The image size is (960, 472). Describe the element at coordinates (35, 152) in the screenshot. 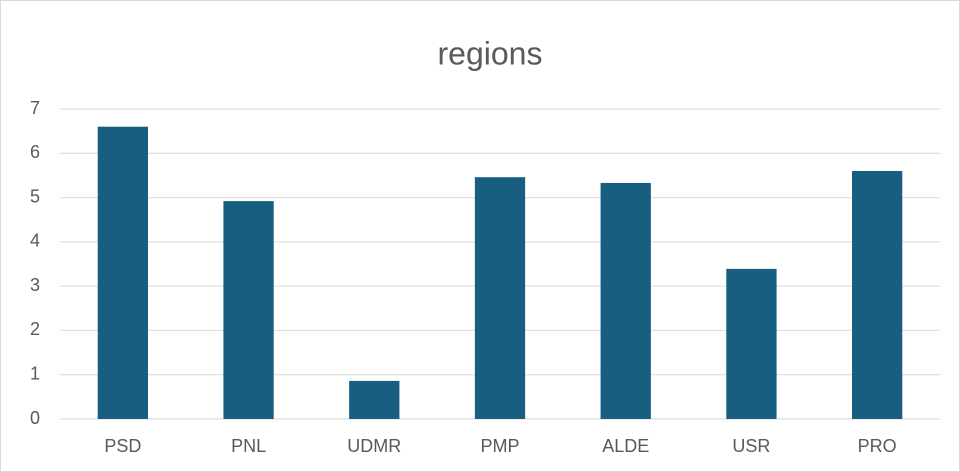

I see `y-tick-label: 6` at that location.